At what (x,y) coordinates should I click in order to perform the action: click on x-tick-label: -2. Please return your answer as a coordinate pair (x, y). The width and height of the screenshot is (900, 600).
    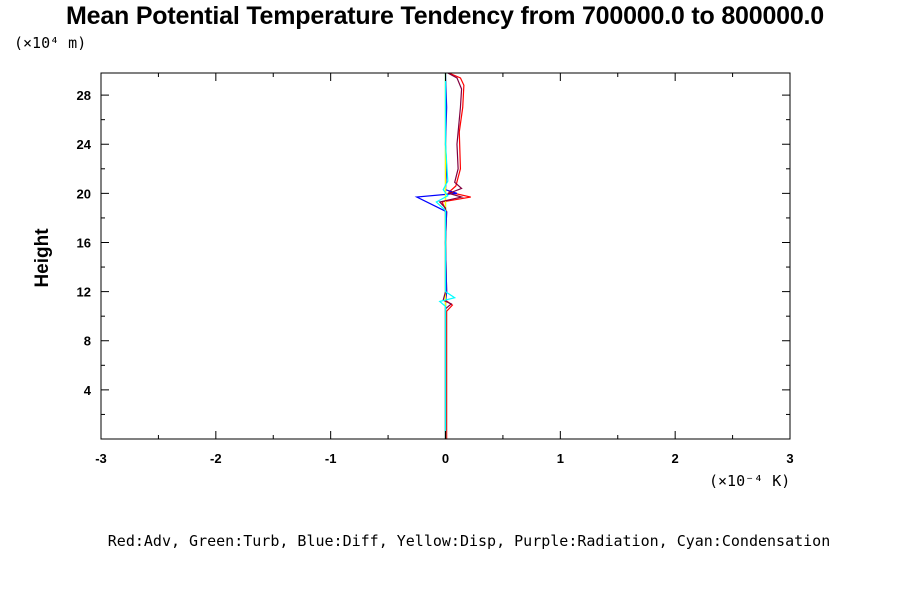
    Looking at the image, I should click on (216, 458).